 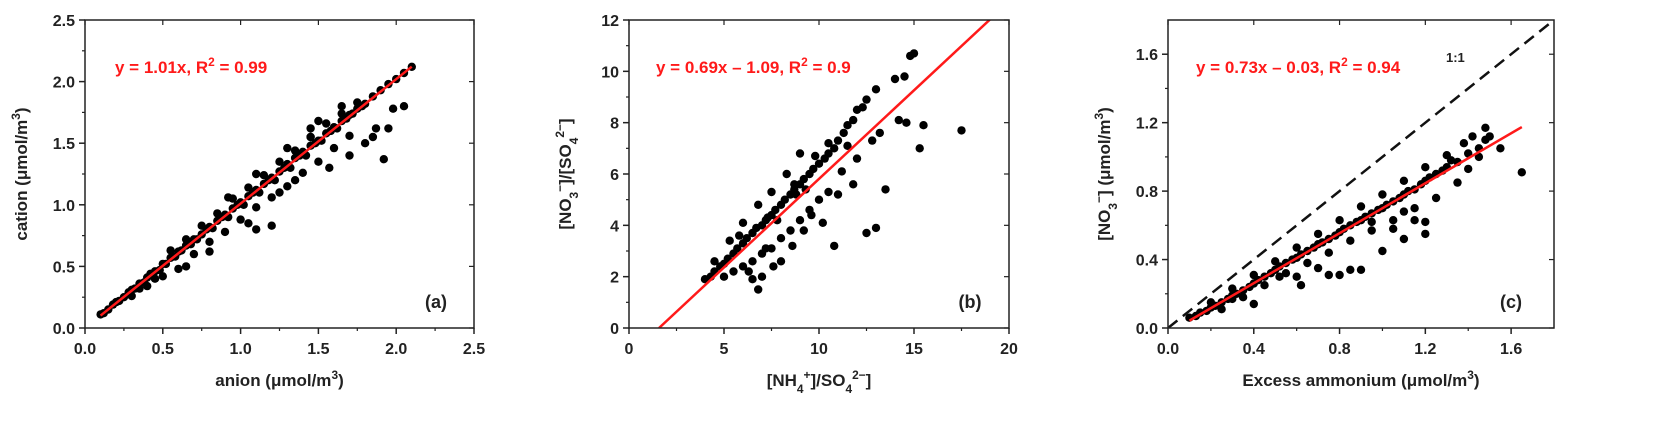 I want to click on x-tick-label-a-1: 0.5, so click(x=163, y=349).